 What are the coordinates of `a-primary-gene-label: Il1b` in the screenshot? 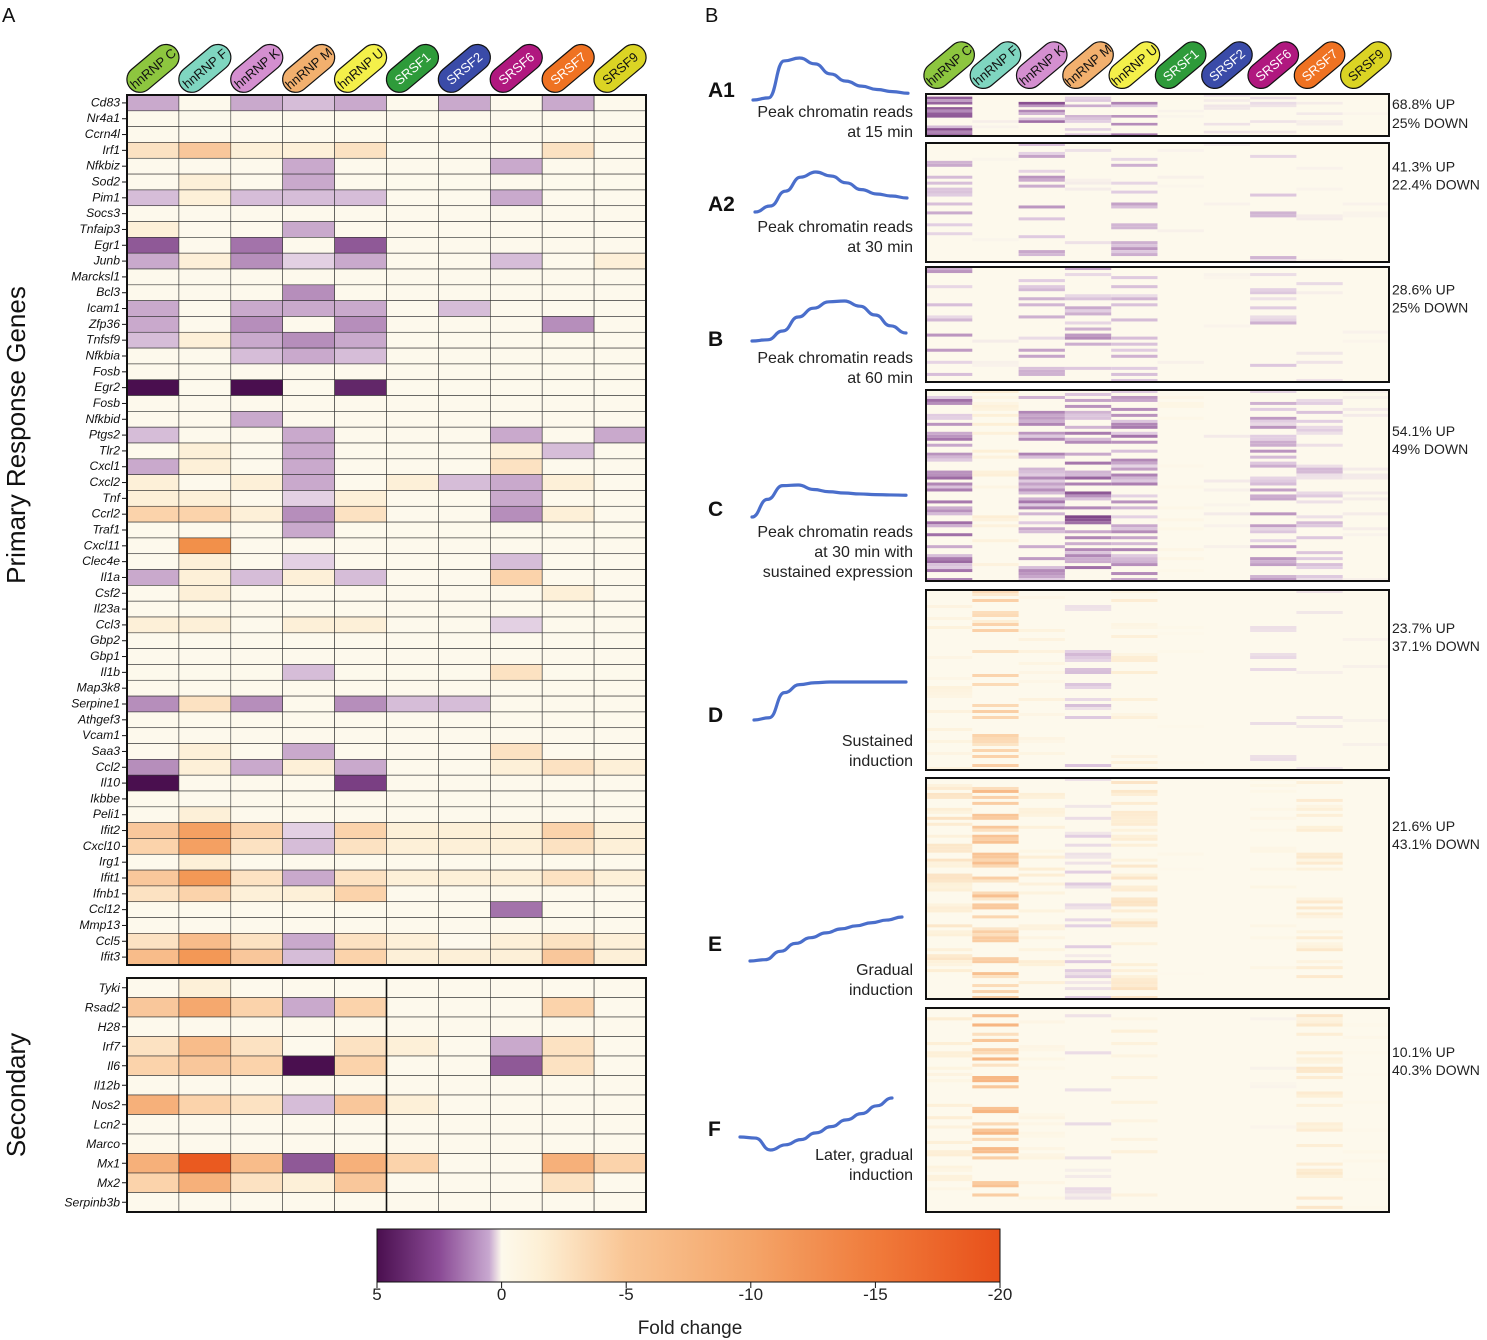 It's located at (110, 672).